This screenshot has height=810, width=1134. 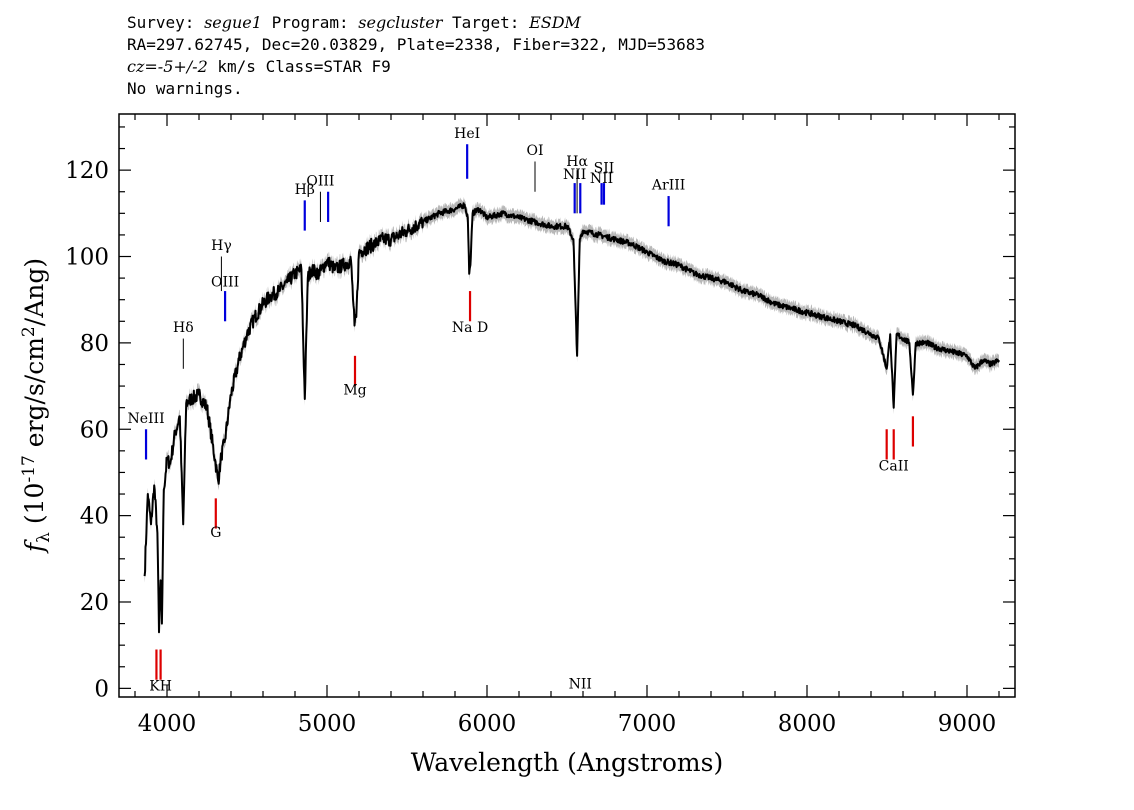 I want to click on target-value: ESDM, so click(x=555, y=22).